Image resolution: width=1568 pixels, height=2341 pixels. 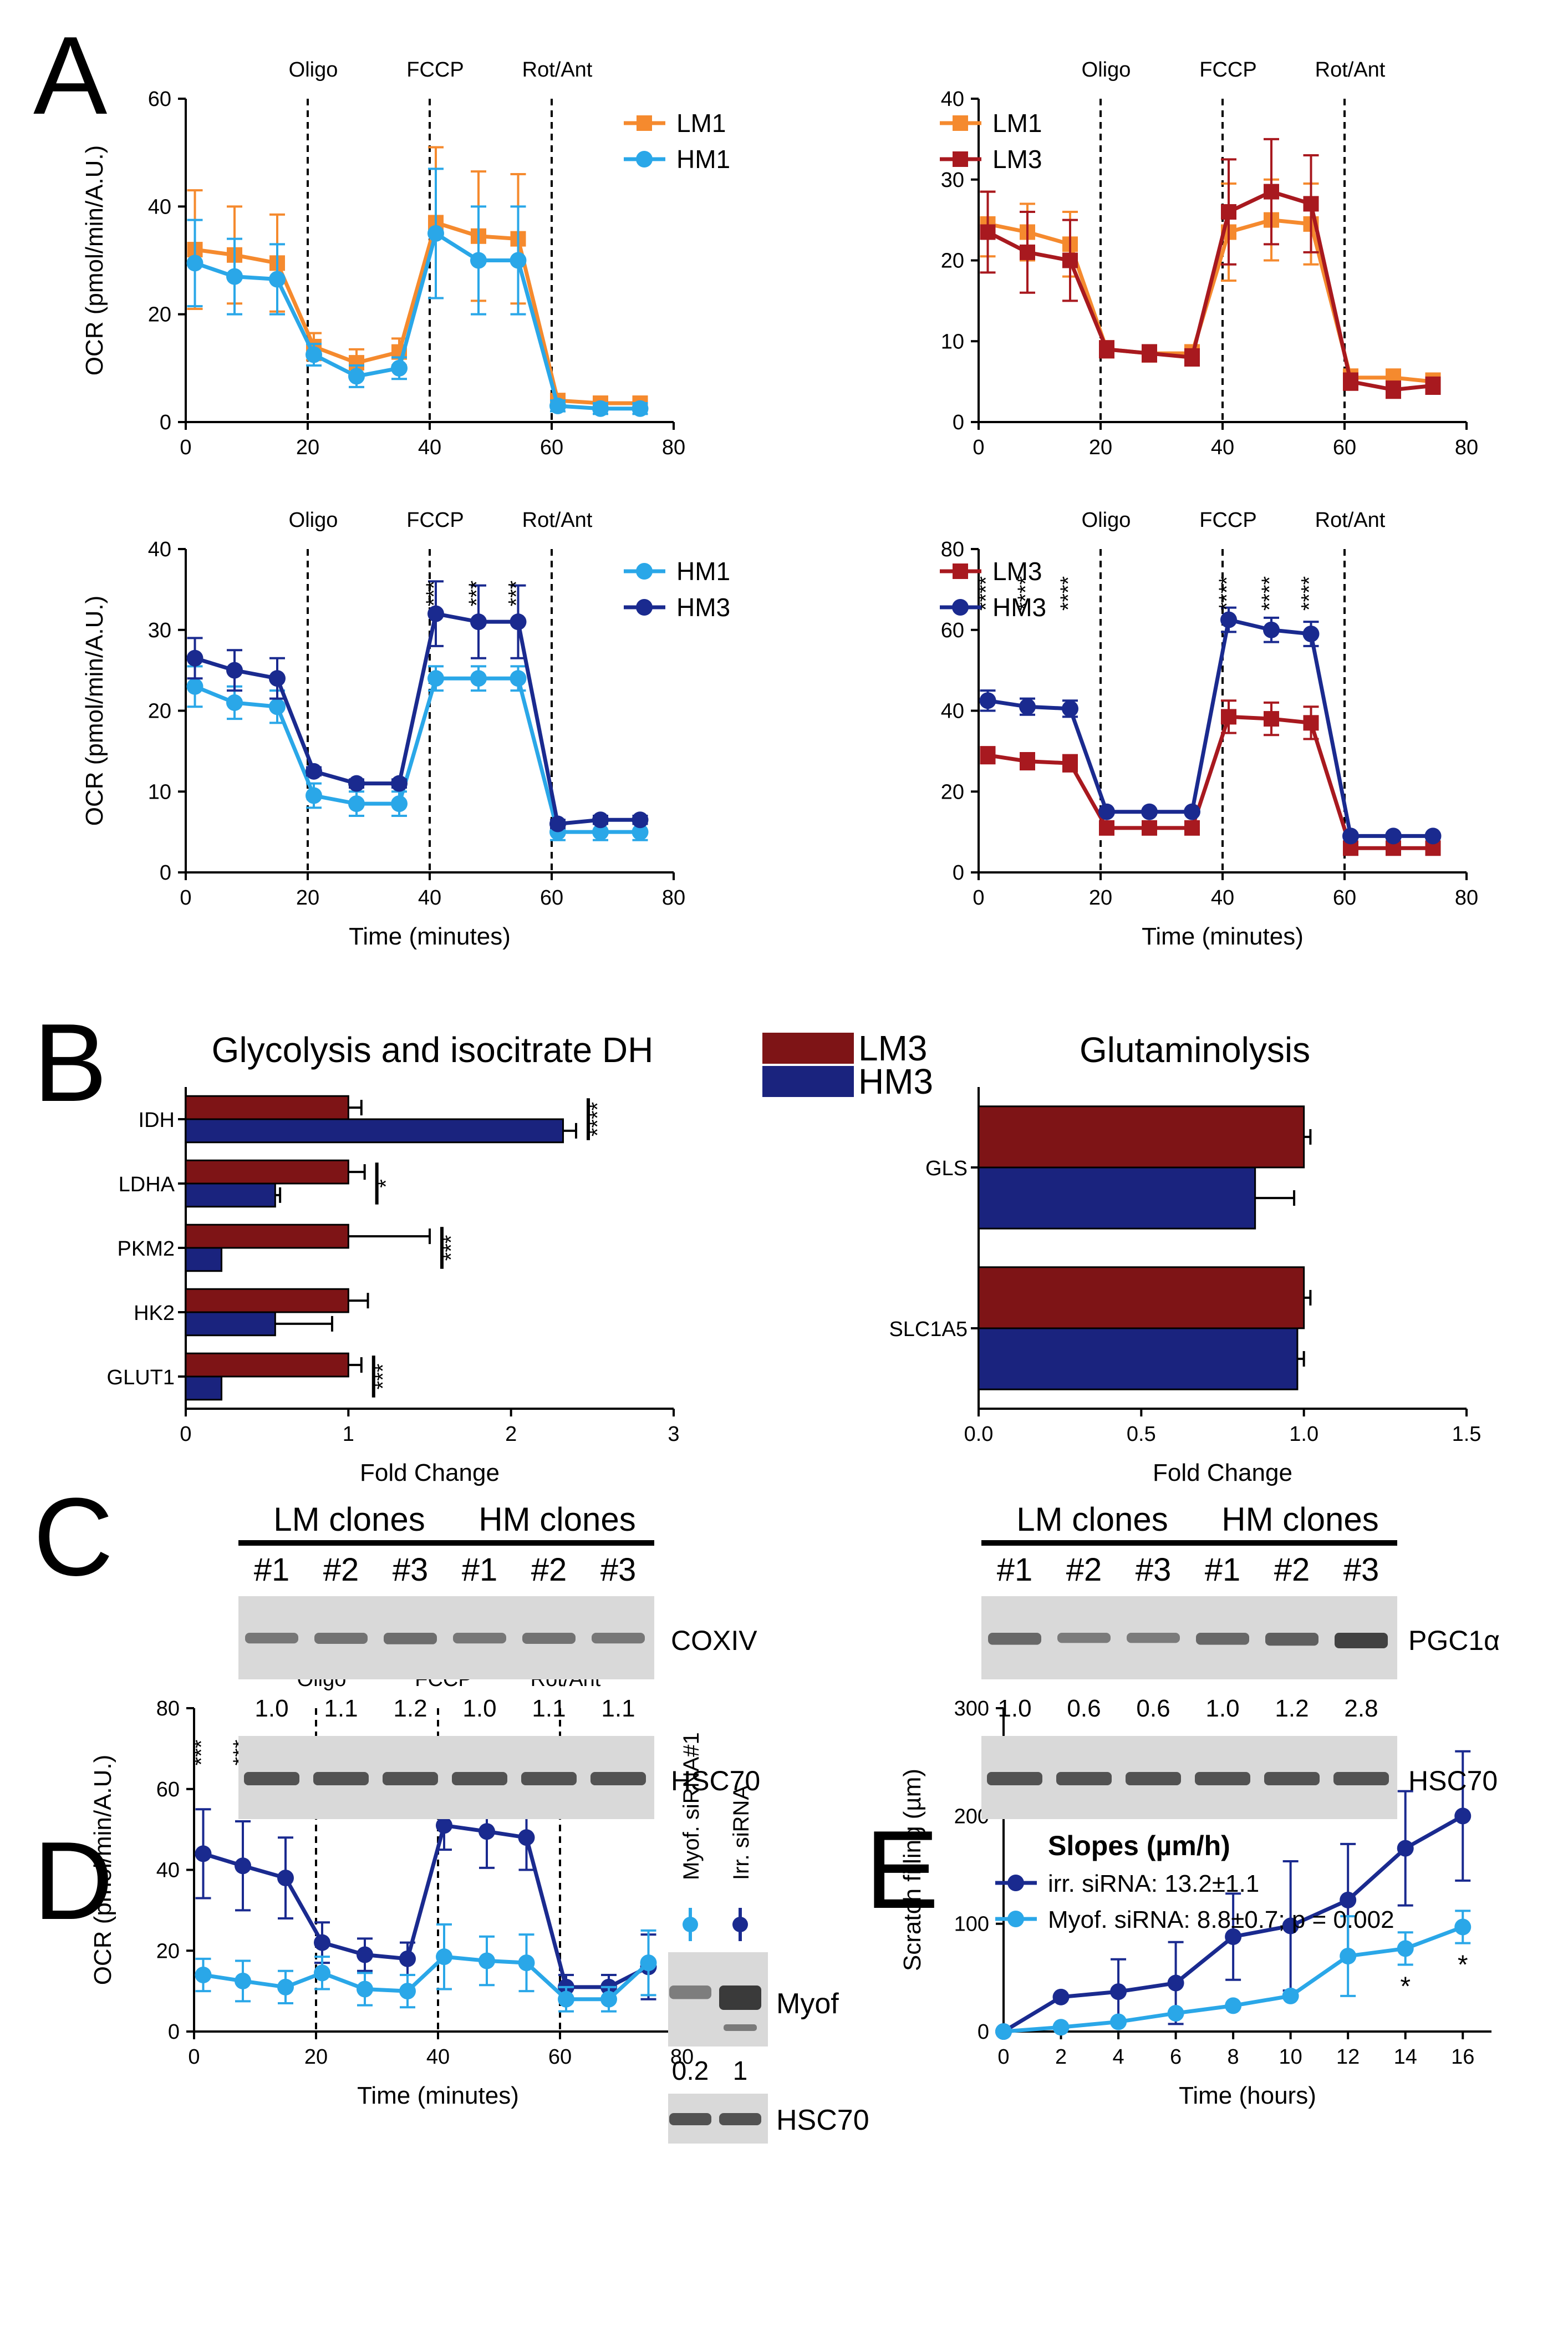 What do you see at coordinates (953, 712) in the screenshot?
I see `y-tick-label: 40` at bounding box center [953, 712].